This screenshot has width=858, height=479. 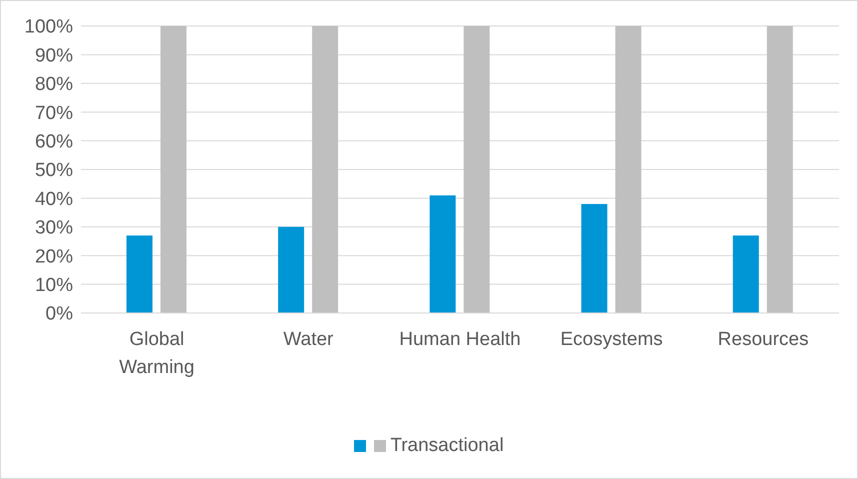 What do you see at coordinates (60, 314) in the screenshot?
I see `y-tick-label: 0%` at bounding box center [60, 314].